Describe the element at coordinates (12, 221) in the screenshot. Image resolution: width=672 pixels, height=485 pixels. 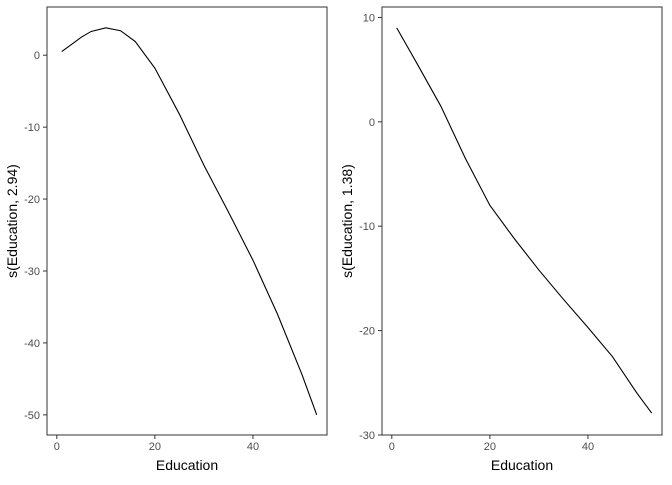
I see `y-axis-title: s(Education, 2.94)` at that location.